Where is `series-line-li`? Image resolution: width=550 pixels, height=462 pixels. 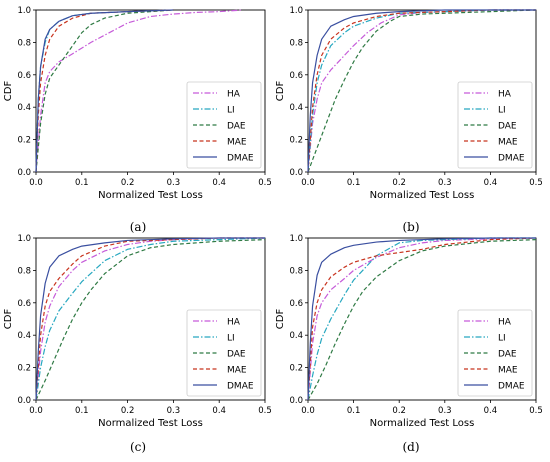 series-line-li is located at coordinates (421, 91).